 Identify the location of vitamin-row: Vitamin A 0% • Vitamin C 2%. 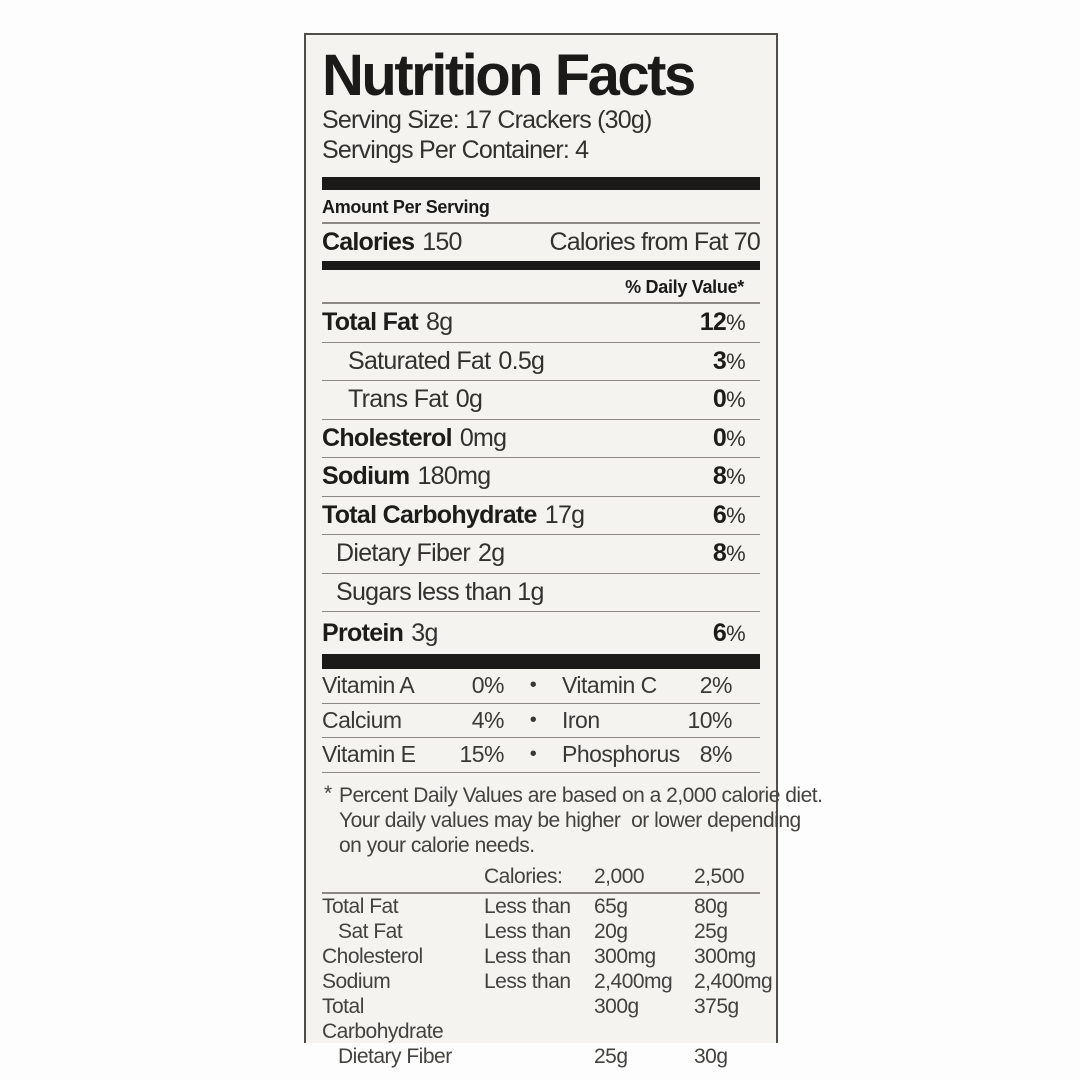
(541, 686).